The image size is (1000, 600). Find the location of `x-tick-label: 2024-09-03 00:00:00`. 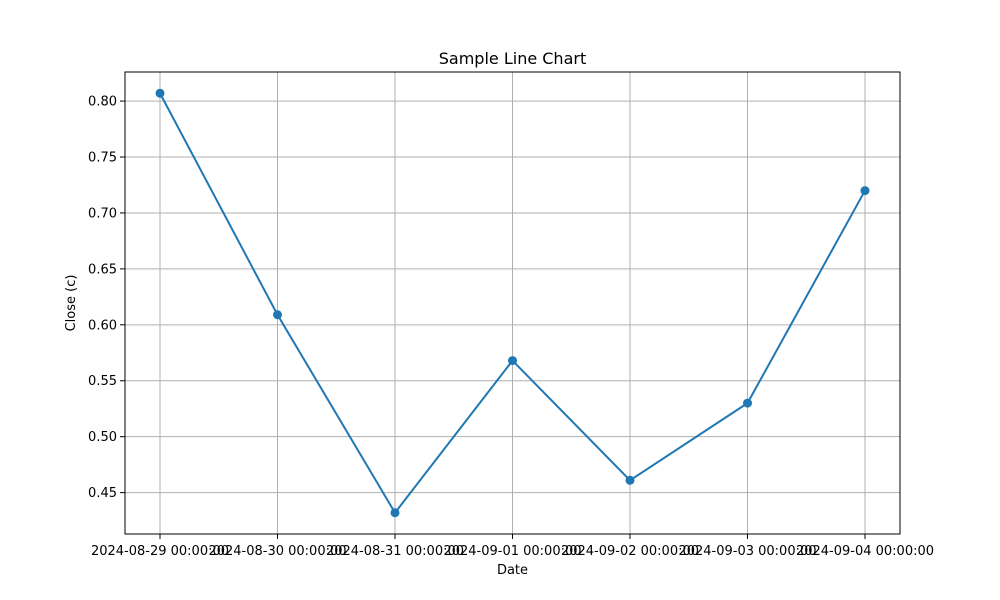

x-tick-label: 2024-09-03 00:00:00 is located at coordinates (747, 551).